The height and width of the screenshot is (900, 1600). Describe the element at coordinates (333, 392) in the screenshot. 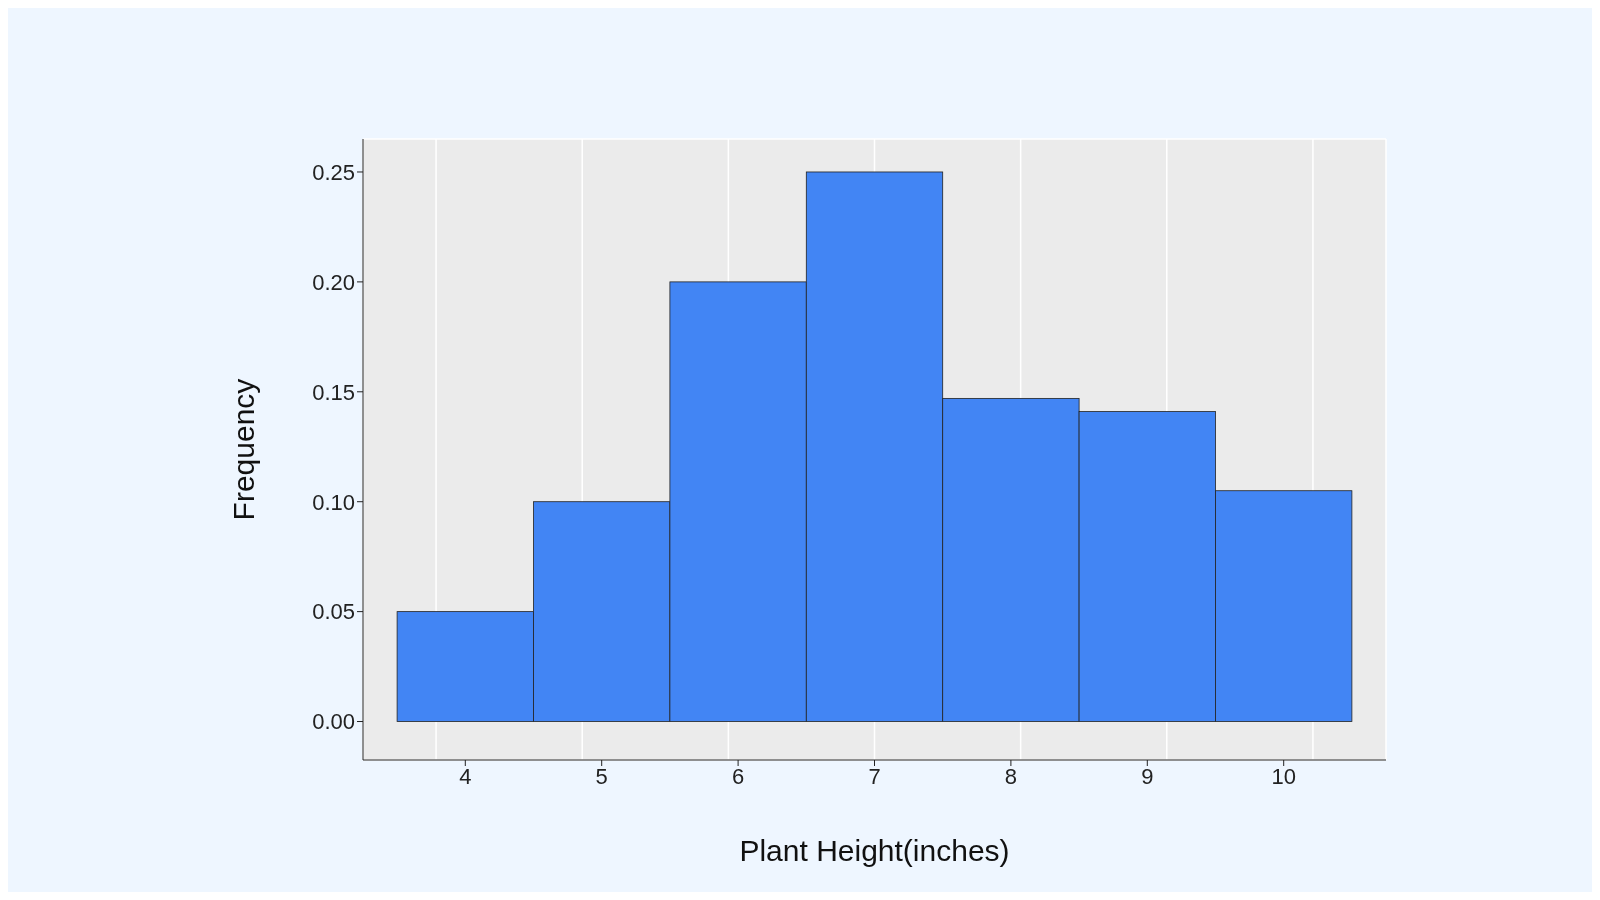

I see `y-tick-label: 0.15` at that location.